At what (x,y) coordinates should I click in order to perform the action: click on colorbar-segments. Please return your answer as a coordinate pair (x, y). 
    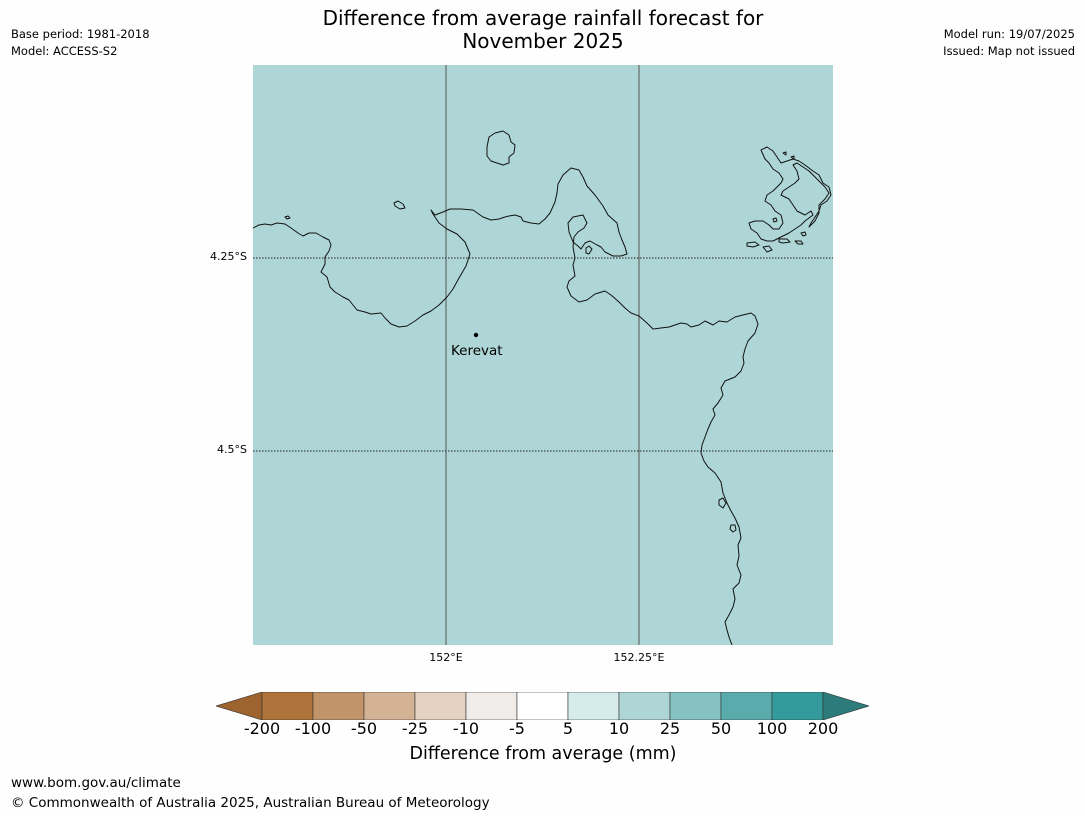
    Looking at the image, I should click on (542, 706).